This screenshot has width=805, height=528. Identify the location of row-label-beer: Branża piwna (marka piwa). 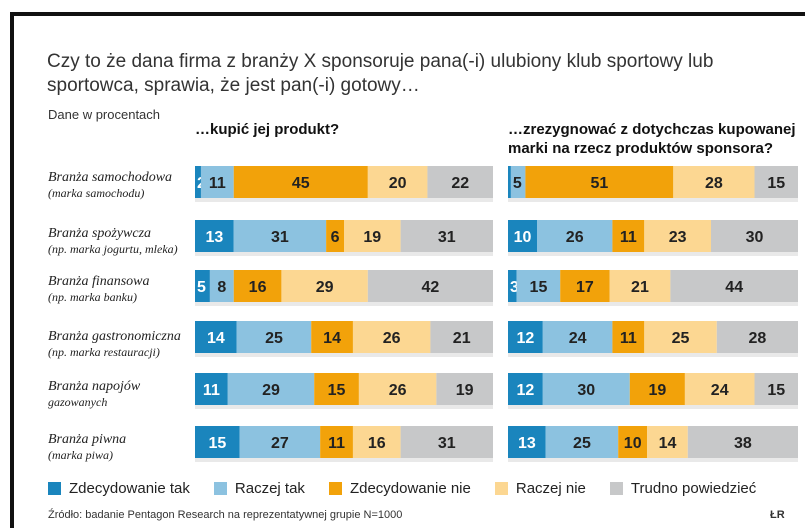
(87, 447).